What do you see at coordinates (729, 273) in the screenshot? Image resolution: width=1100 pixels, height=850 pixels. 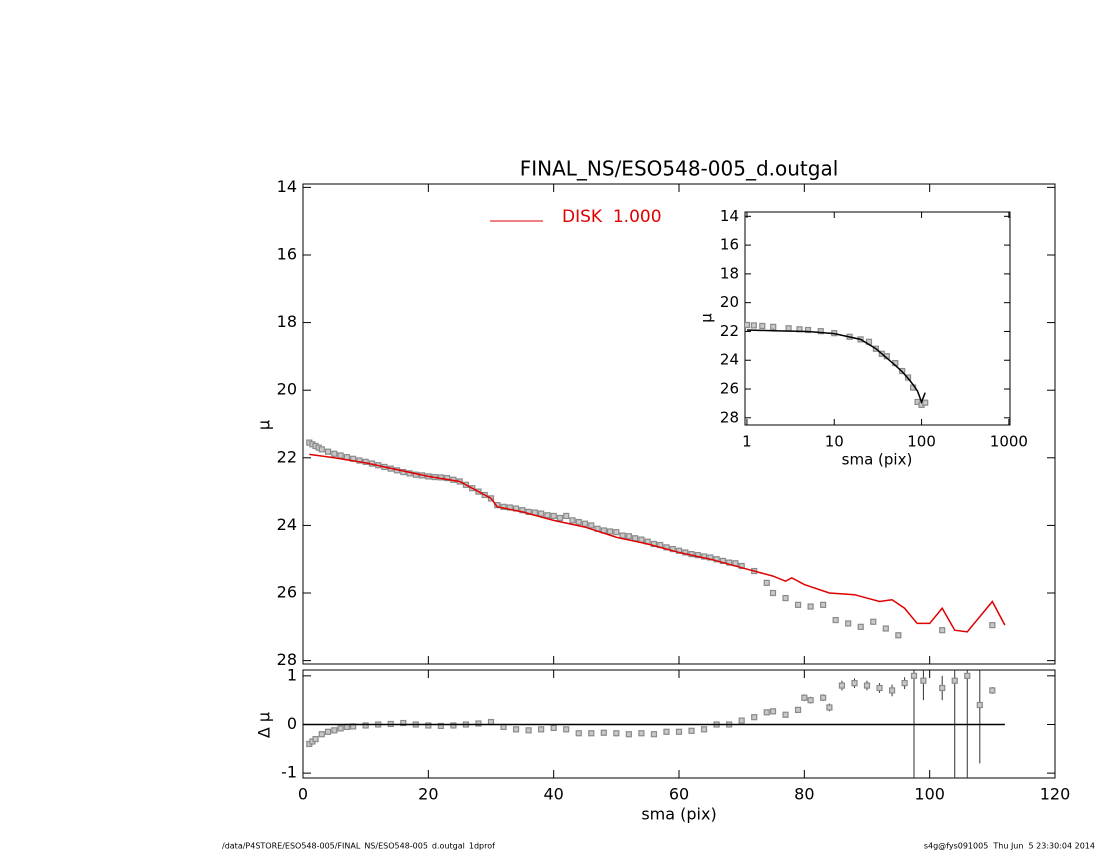 I see `y-tick-label: 18` at bounding box center [729, 273].